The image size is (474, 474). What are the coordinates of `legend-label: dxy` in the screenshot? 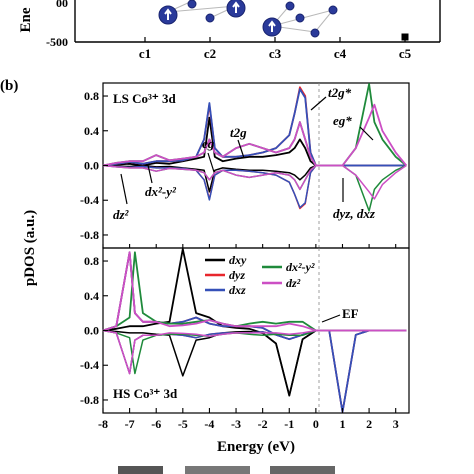 It's located at (238, 260).